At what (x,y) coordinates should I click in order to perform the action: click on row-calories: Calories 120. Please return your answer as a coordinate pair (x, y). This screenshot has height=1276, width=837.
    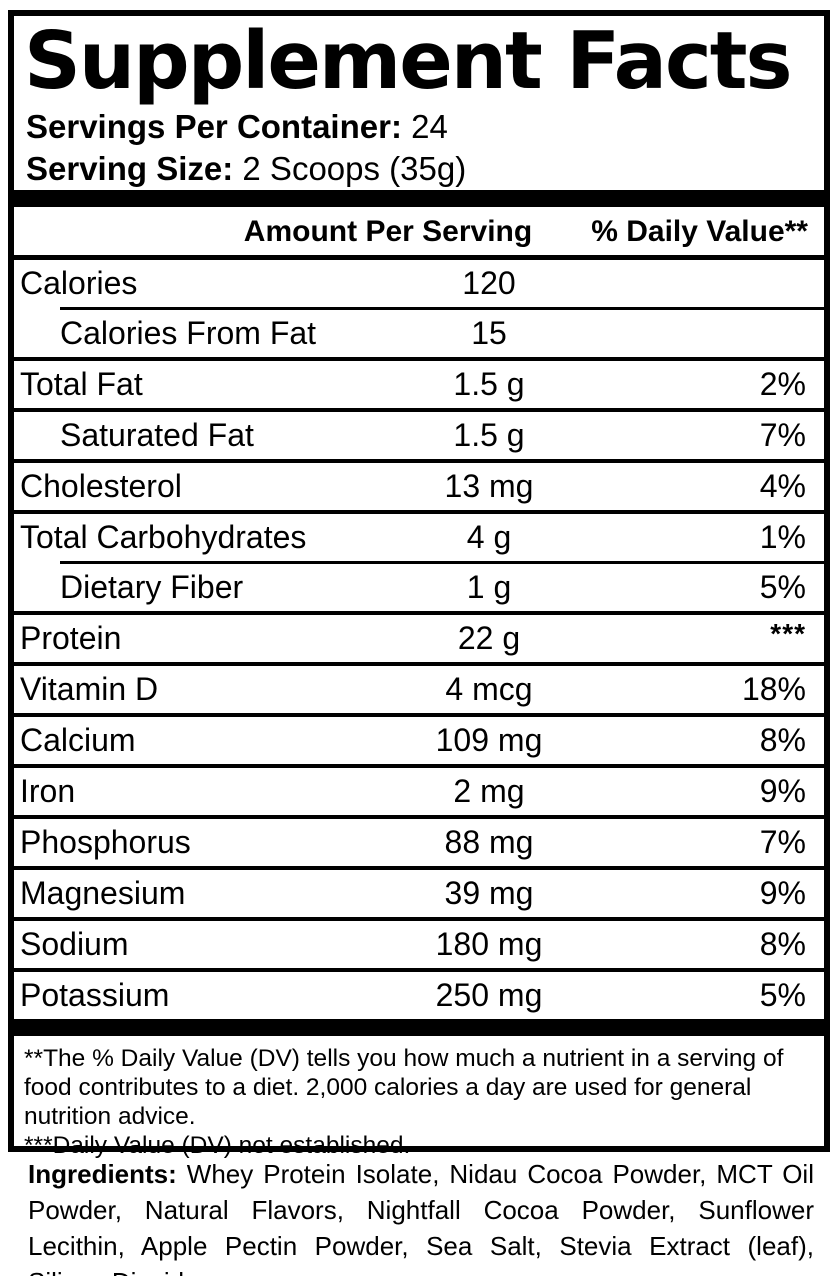
    Looking at the image, I should click on (419, 283).